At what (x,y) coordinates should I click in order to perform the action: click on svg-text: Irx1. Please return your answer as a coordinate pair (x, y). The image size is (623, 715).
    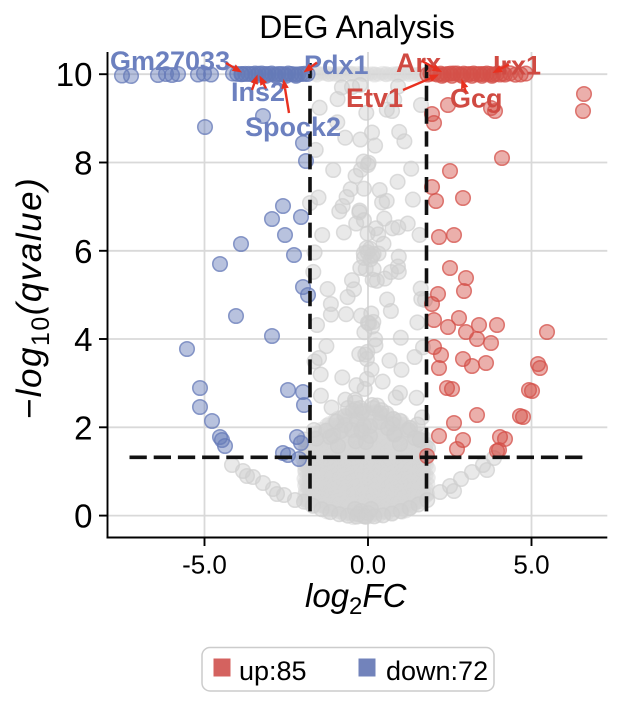
    Looking at the image, I should click on (517, 66).